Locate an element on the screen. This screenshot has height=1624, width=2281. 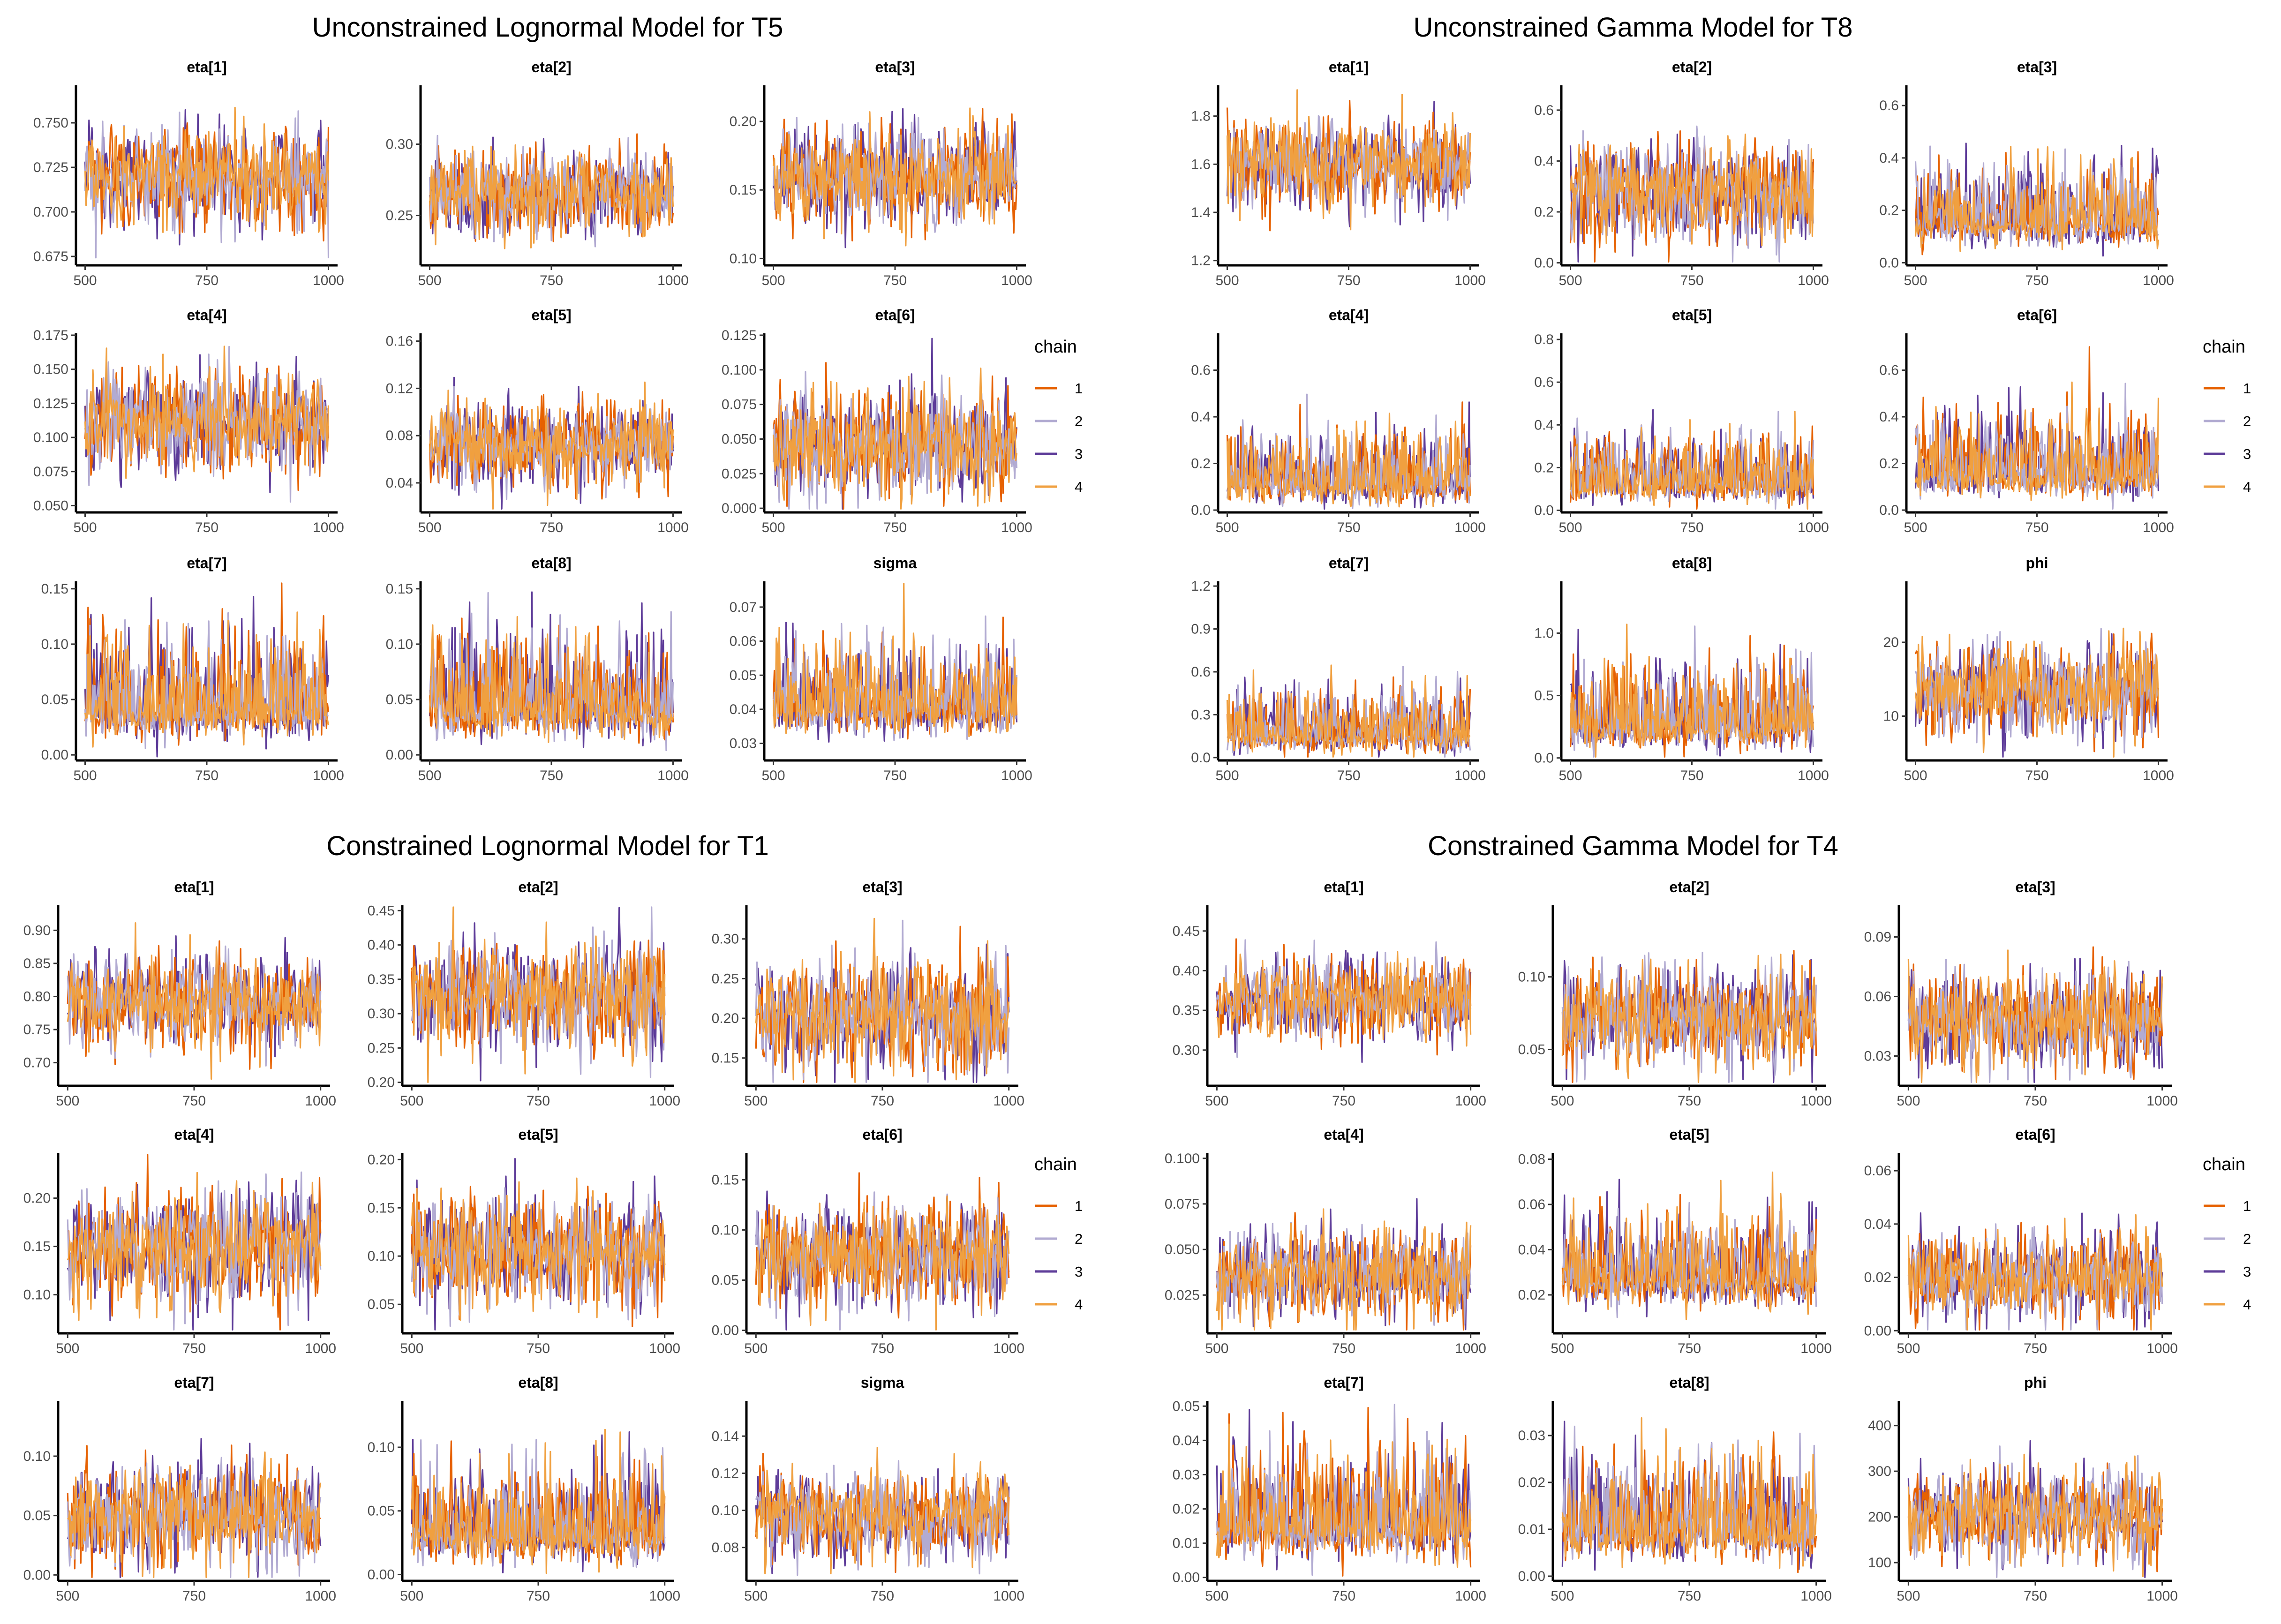
facet-title: eta[8] is located at coordinates (1692, 563).